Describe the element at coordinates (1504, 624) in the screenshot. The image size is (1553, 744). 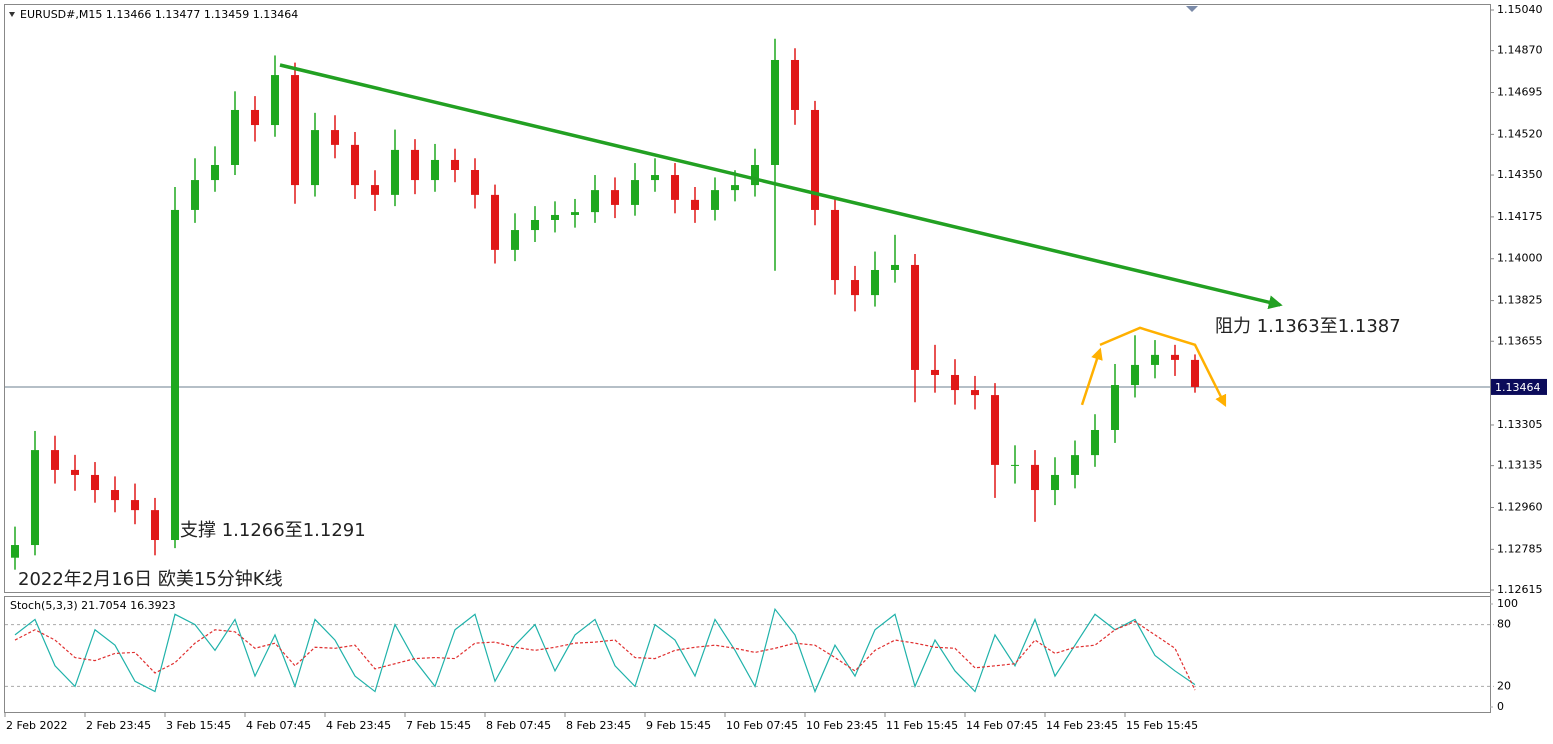
I see `y-tick-label: 80` at that location.